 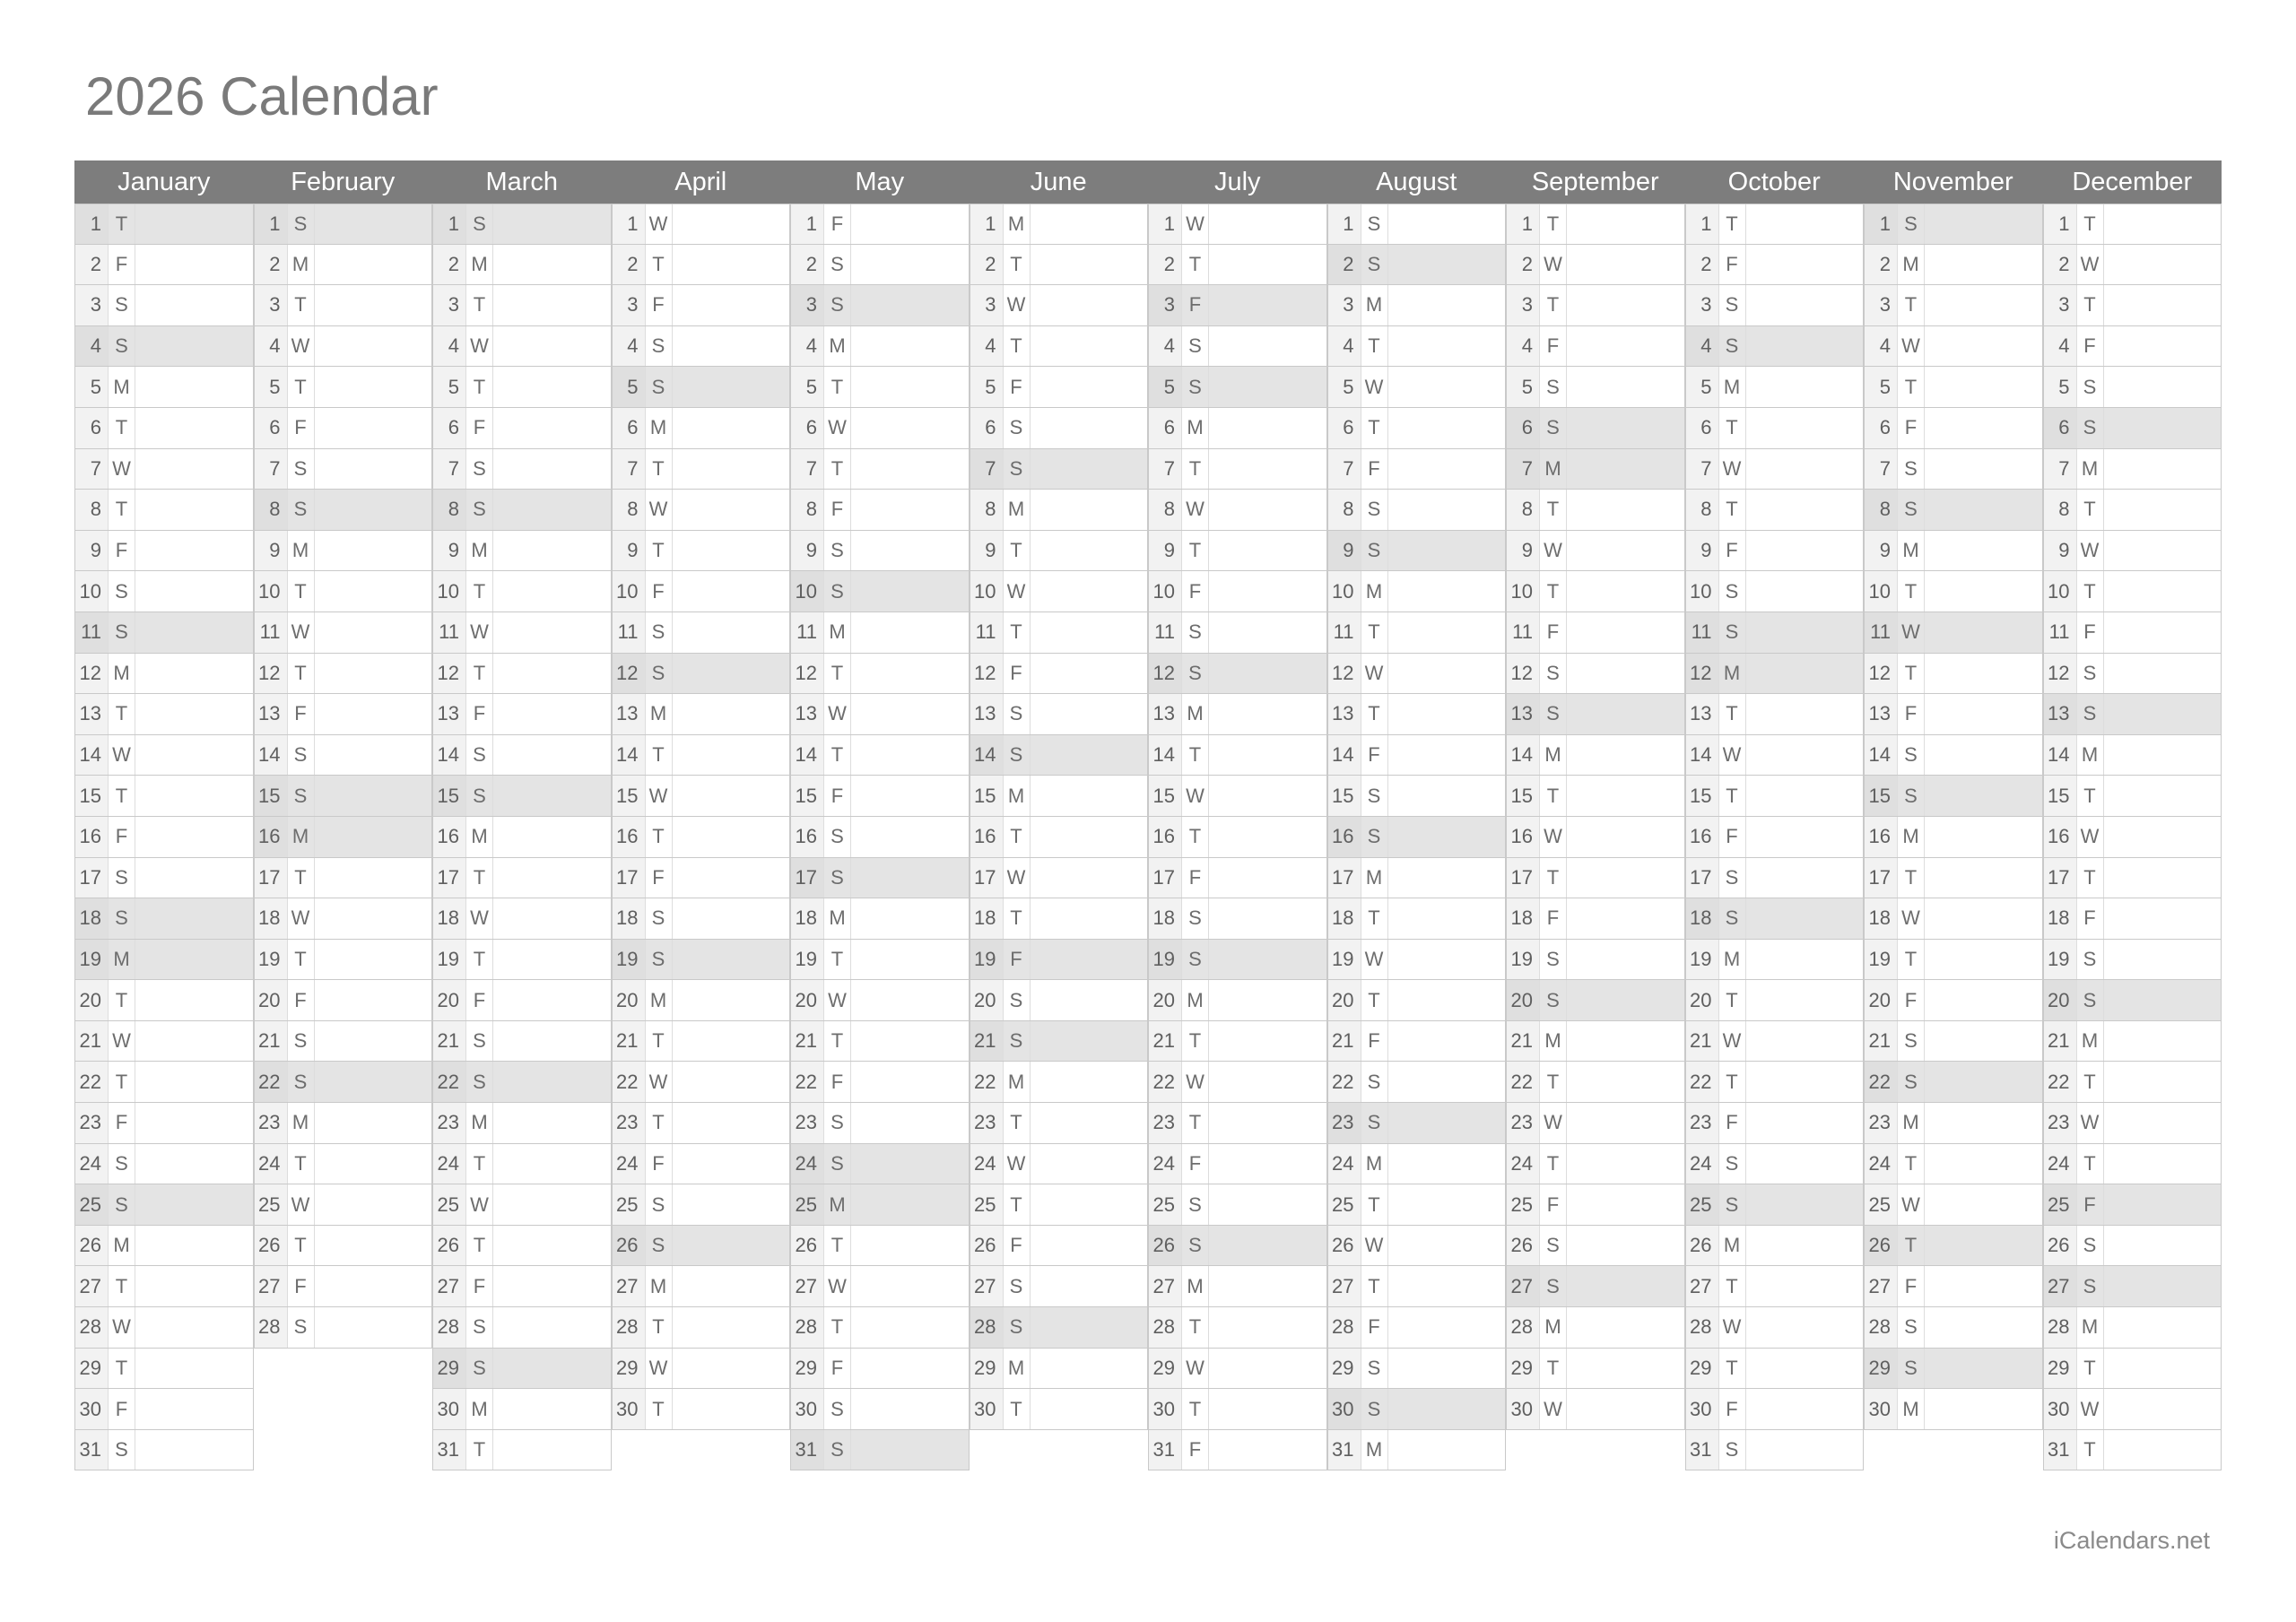 I want to click on day-row: 24 M, so click(x=1416, y=1164).